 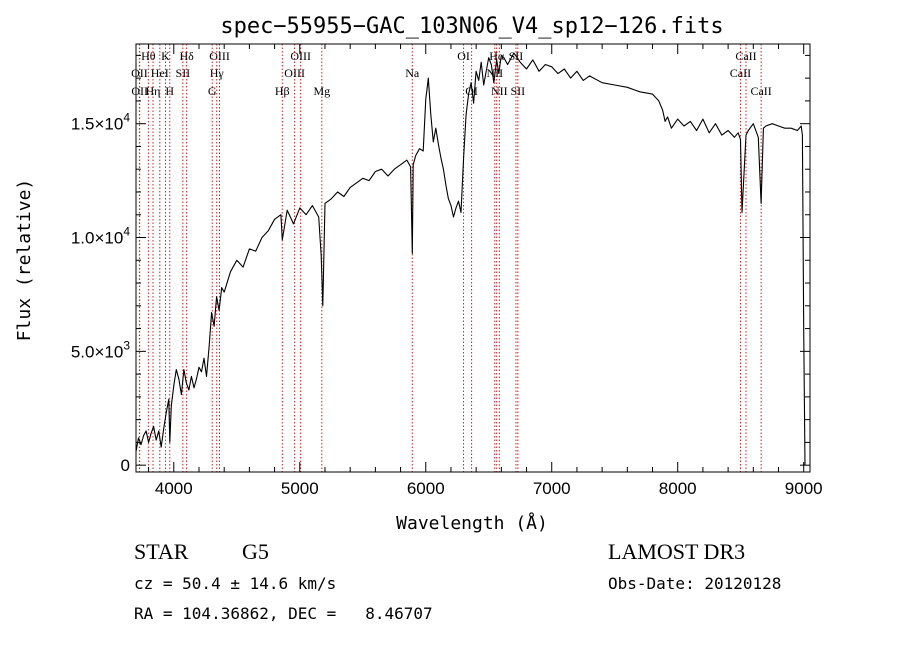 What do you see at coordinates (217, 73) in the screenshot?
I see `spectral-line-label: Hγ` at bounding box center [217, 73].